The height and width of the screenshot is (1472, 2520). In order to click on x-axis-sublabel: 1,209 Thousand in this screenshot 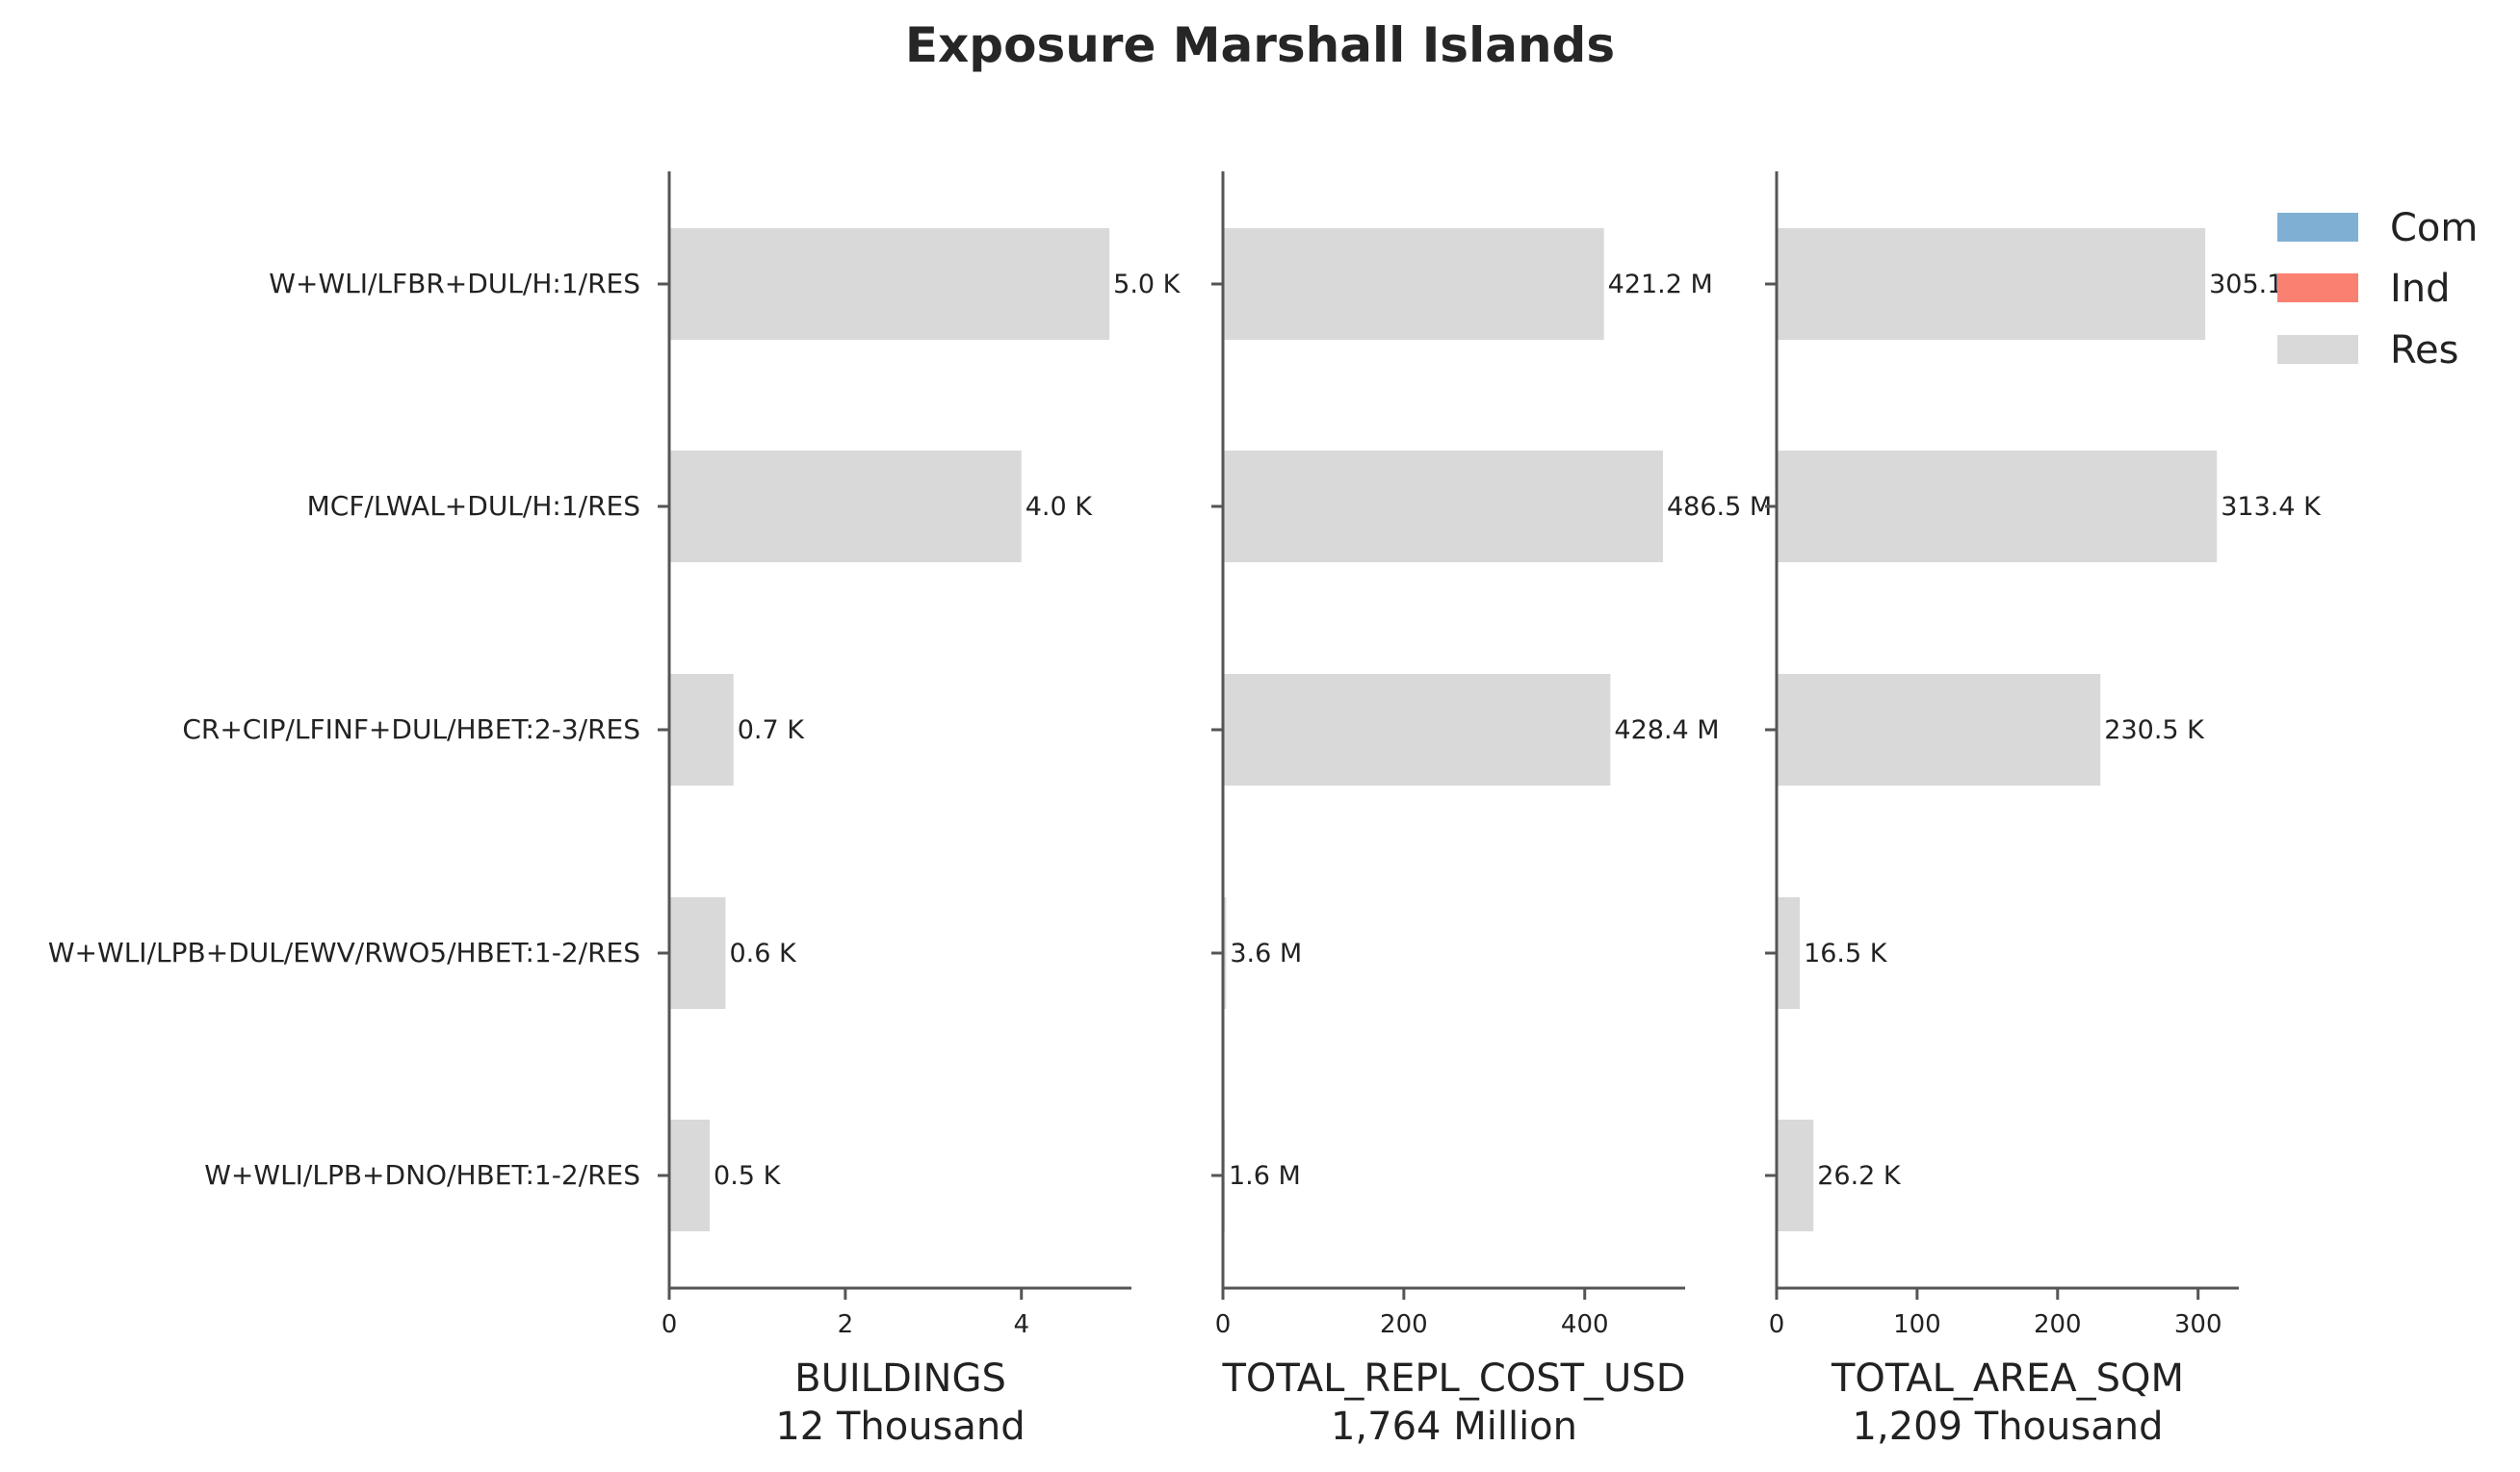, I will do `click(2008, 1427)`.